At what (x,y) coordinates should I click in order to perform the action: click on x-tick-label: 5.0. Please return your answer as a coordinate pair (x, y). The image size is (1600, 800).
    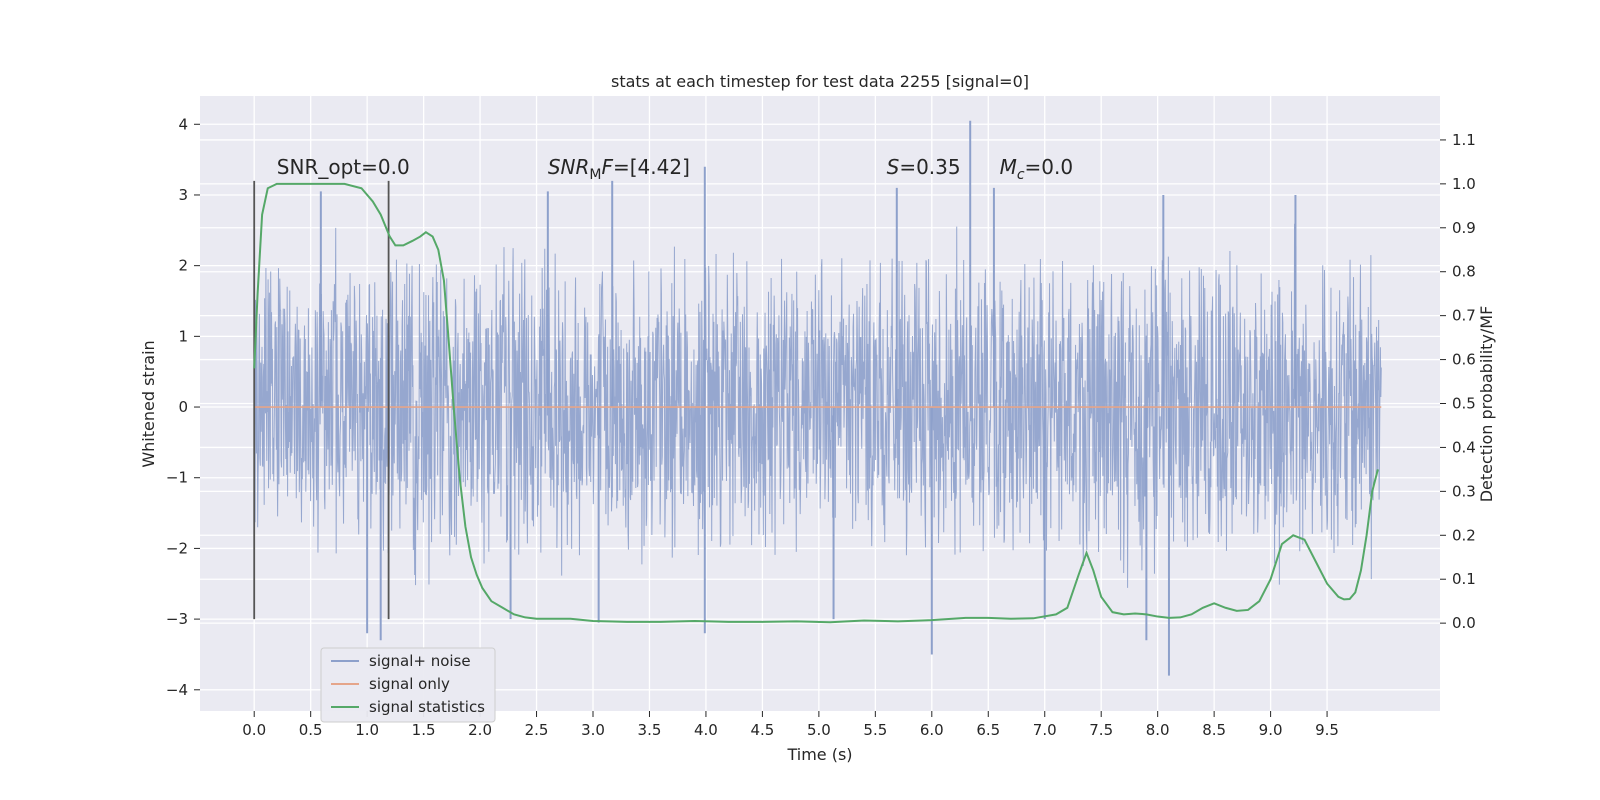
    Looking at the image, I should click on (819, 730).